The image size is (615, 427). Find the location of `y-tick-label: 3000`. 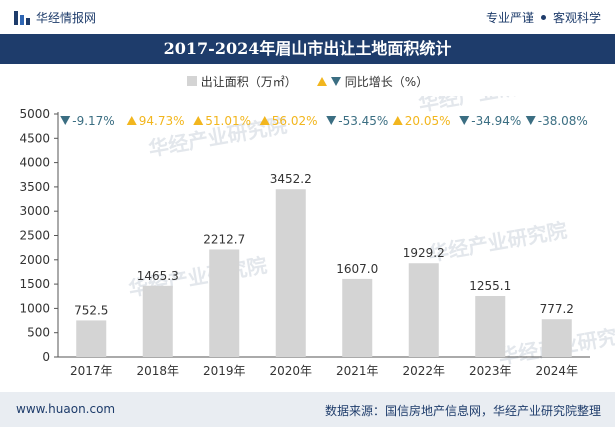

y-tick-label: 3000 is located at coordinates (34, 211).